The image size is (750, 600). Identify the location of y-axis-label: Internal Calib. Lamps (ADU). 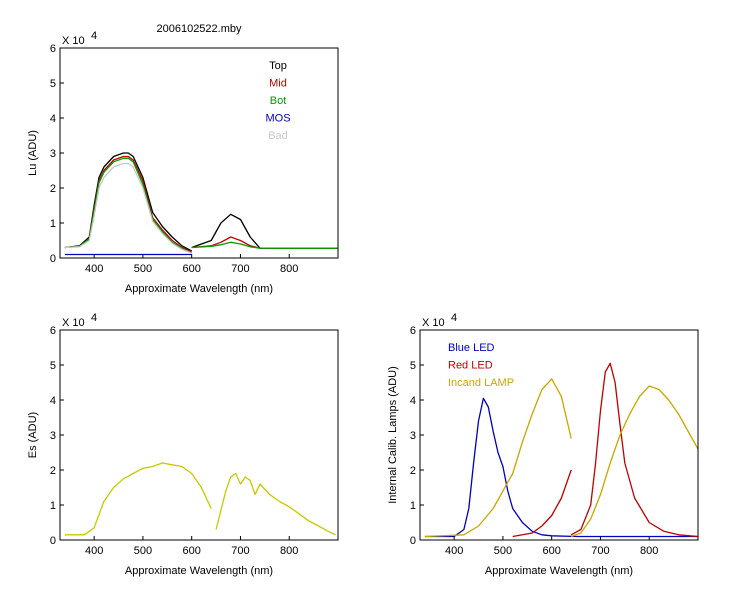
(393, 435).